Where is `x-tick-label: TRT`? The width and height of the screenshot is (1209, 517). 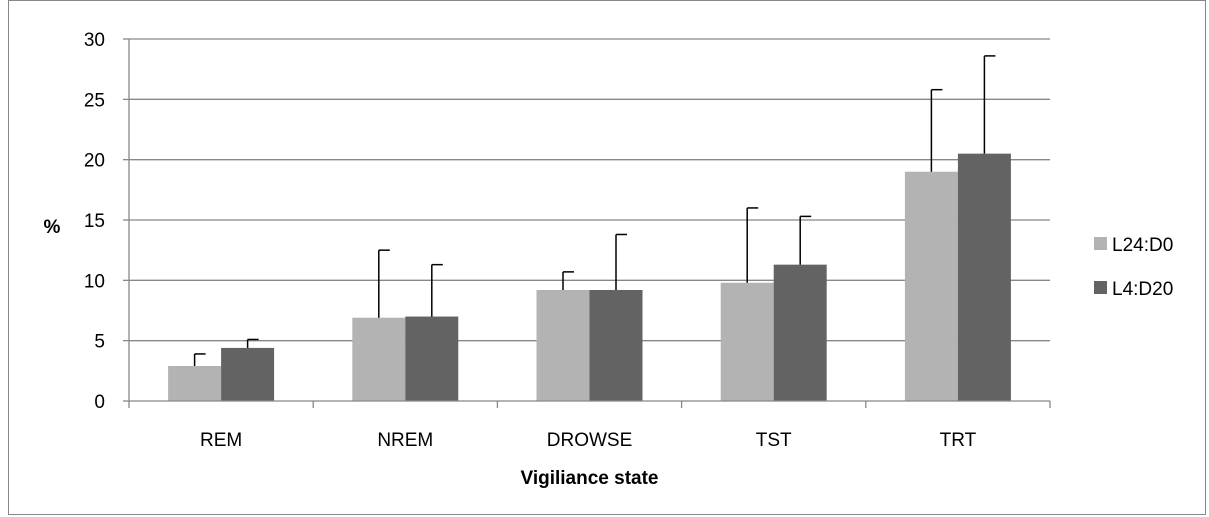 x-tick-label: TRT is located at coordinates (958, 440).